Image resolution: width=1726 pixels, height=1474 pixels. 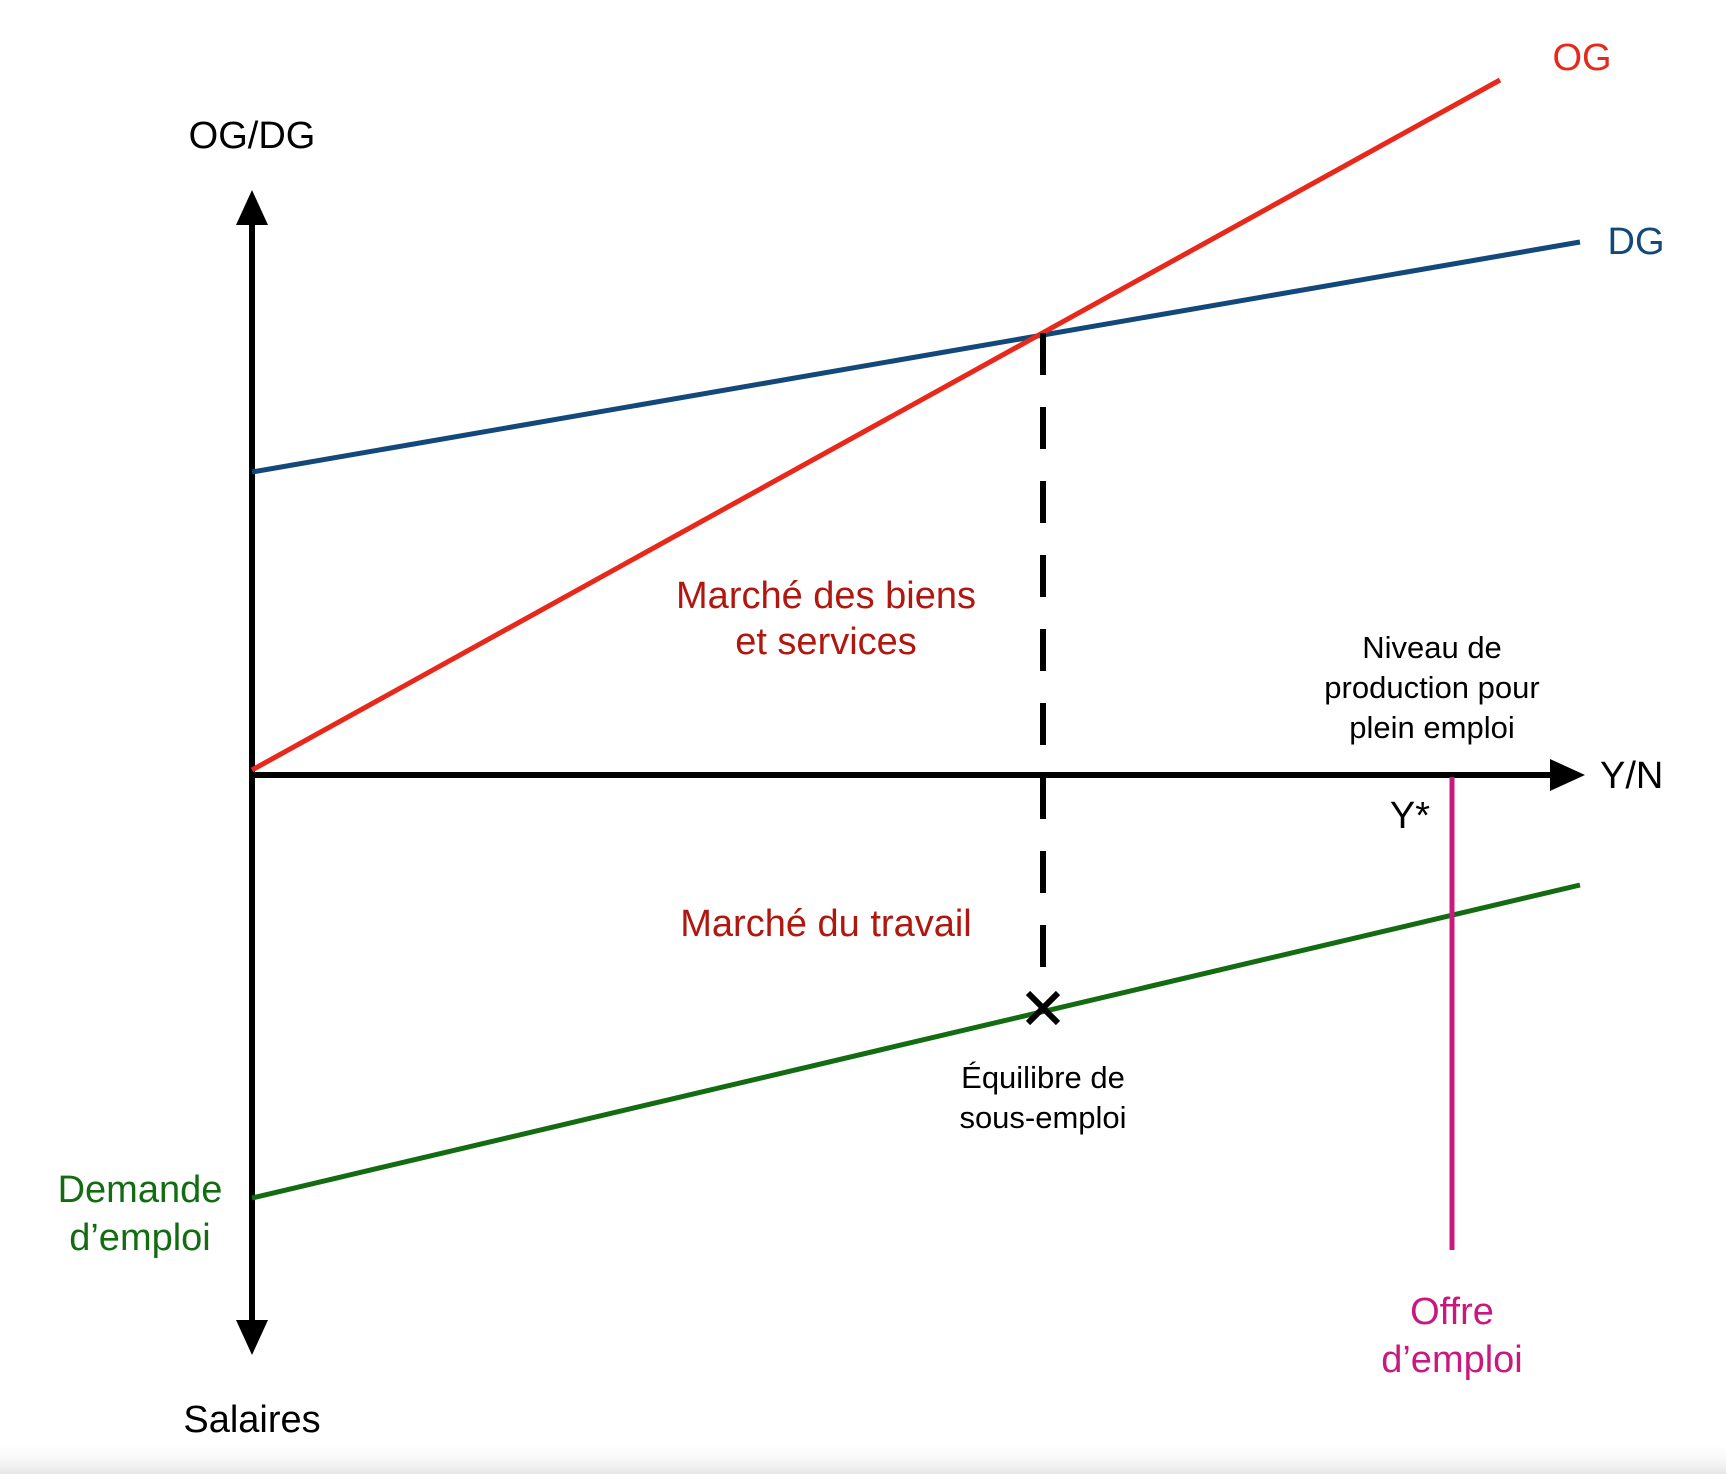 I want to click on equilibrium-cross-icon, so click(x=1043, y=1008).